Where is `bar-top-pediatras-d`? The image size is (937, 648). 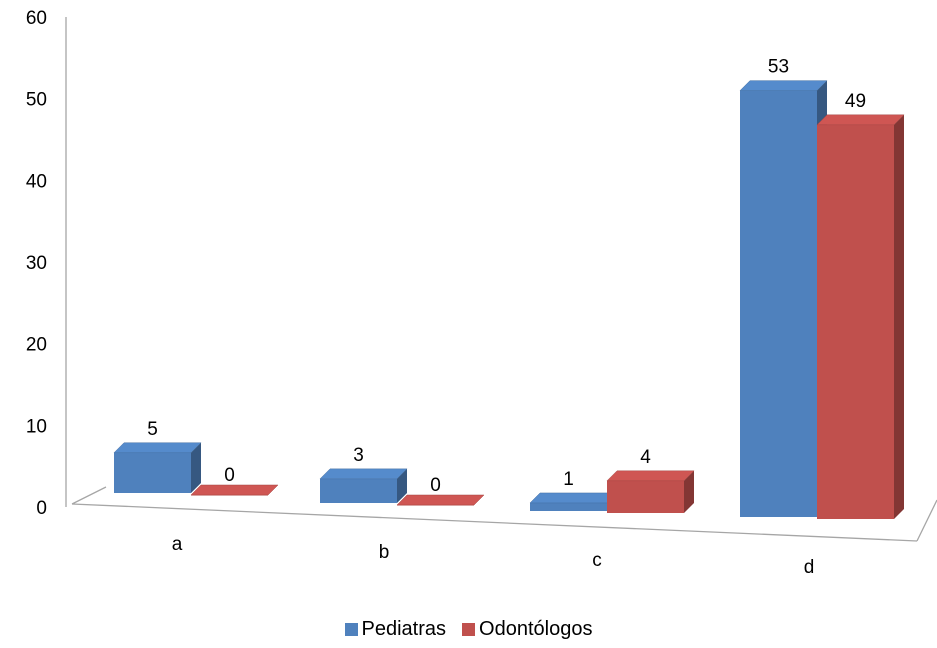
bar-top-pediatras-d is located at coordinates (783, 85).